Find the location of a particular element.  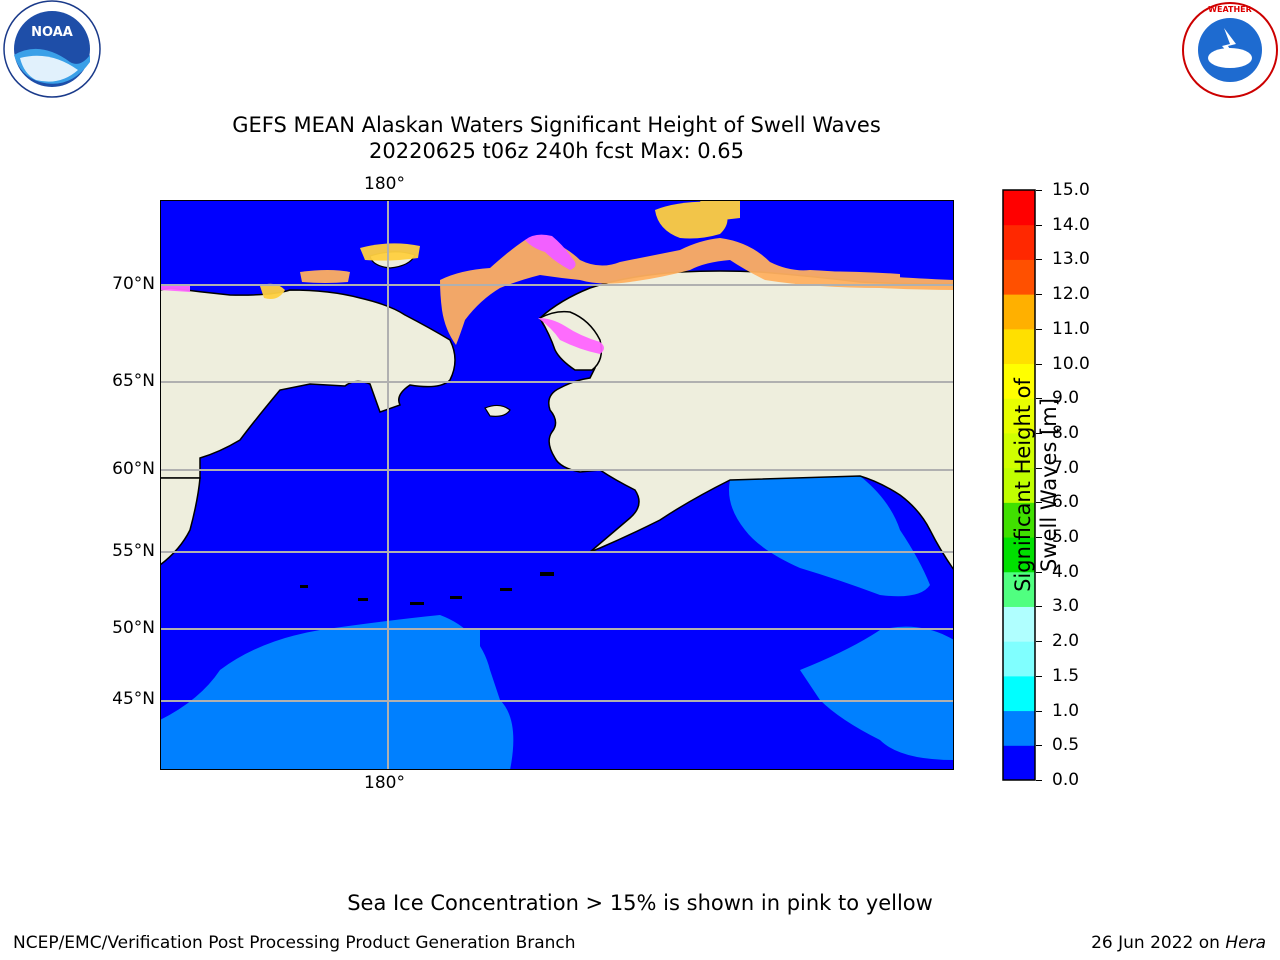

colorbar-tick-label: 15.0 is located at coordinates (1071, 190).